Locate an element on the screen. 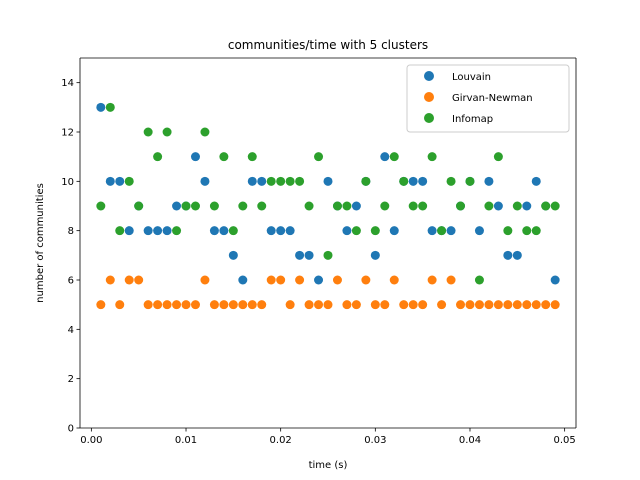 The image size is (640, 480). legend-marker-infomap is located at coordinates (429, 118).